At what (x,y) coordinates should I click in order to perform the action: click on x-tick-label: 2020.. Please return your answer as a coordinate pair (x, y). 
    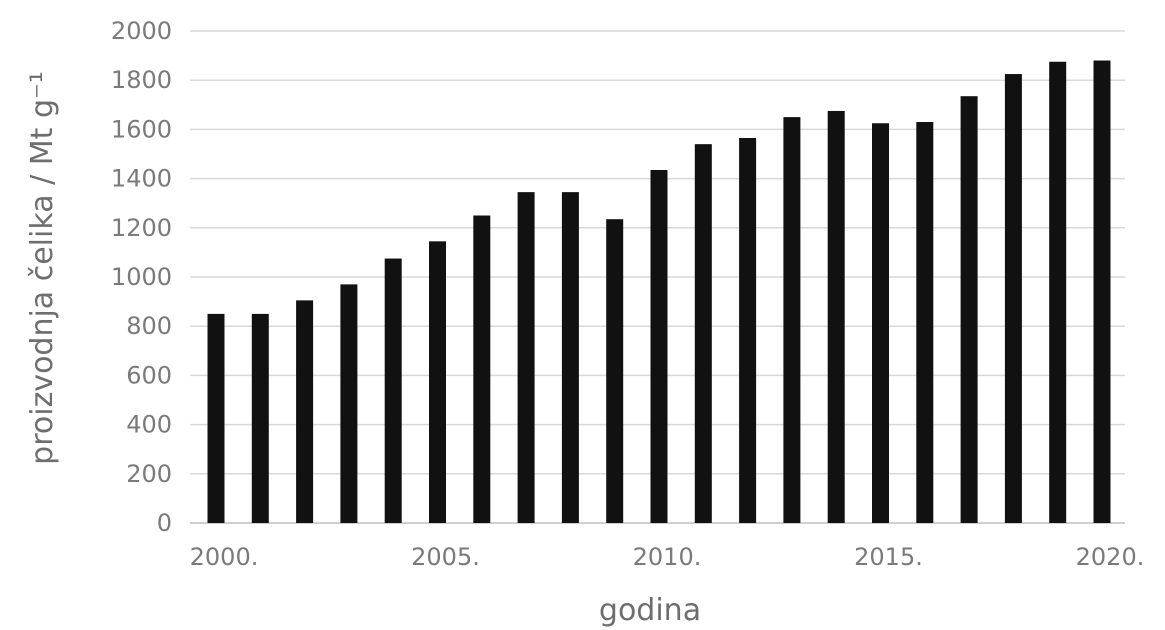
    Looking at the image, I should click on (1110, 557).